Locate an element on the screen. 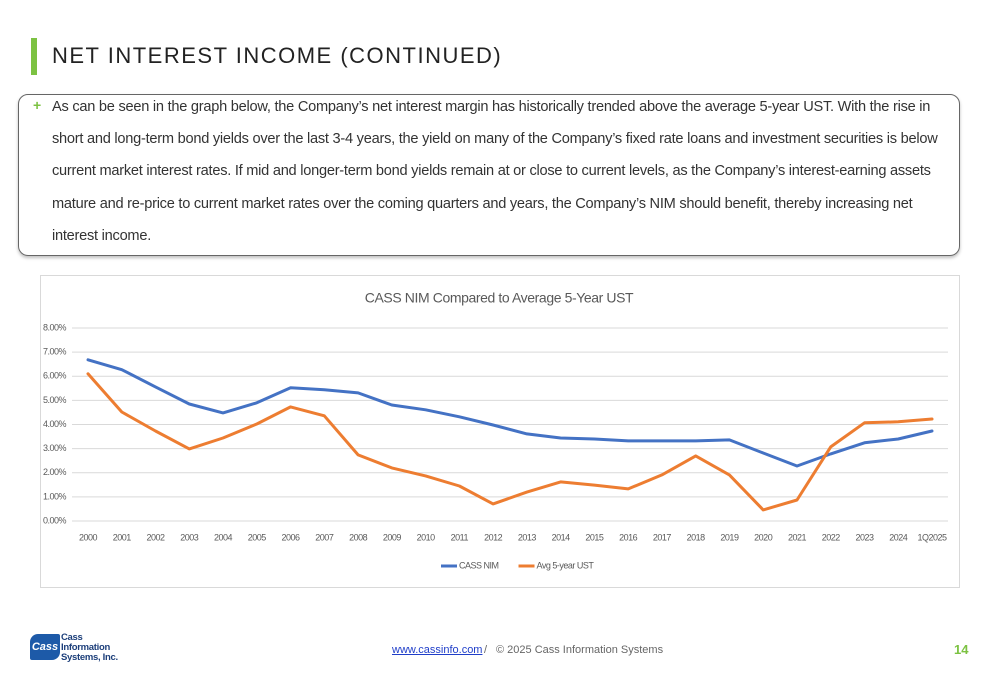 The image size is (1000, 685). x-tick-label: 2014 is located at coordinates (561, 537).